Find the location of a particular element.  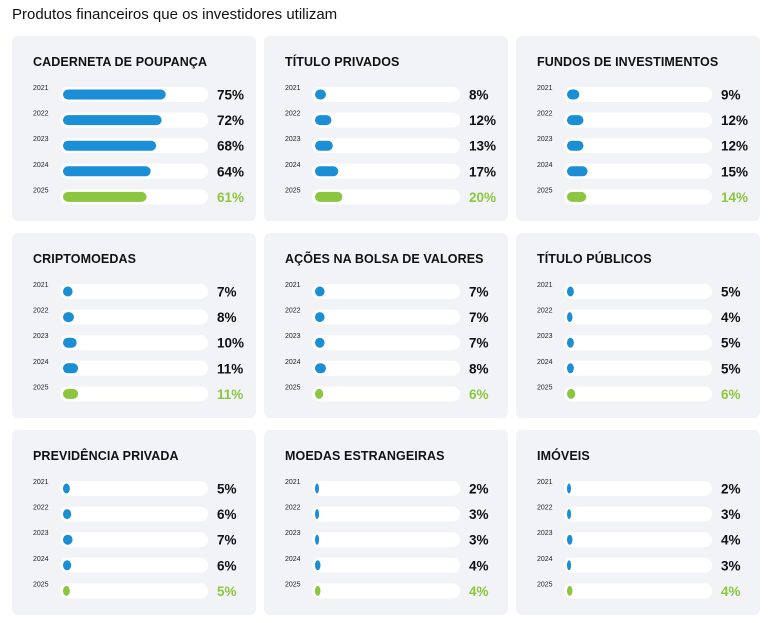

chart-card: IMÓVEIS 2021 2% 2022 3% 2023 4% 2024 3% 2025 4% is located at coordinates (638, 522).